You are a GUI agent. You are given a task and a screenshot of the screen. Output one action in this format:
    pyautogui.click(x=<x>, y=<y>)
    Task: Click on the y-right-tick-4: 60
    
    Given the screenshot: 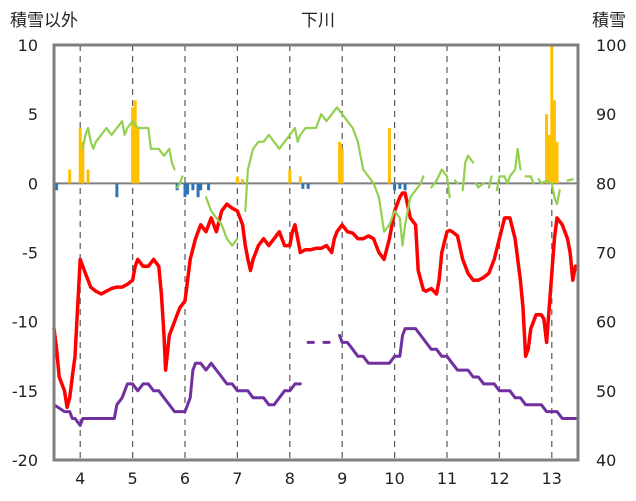 What is the action you would take?
    pyautogui.click(x=606, y=322)
    